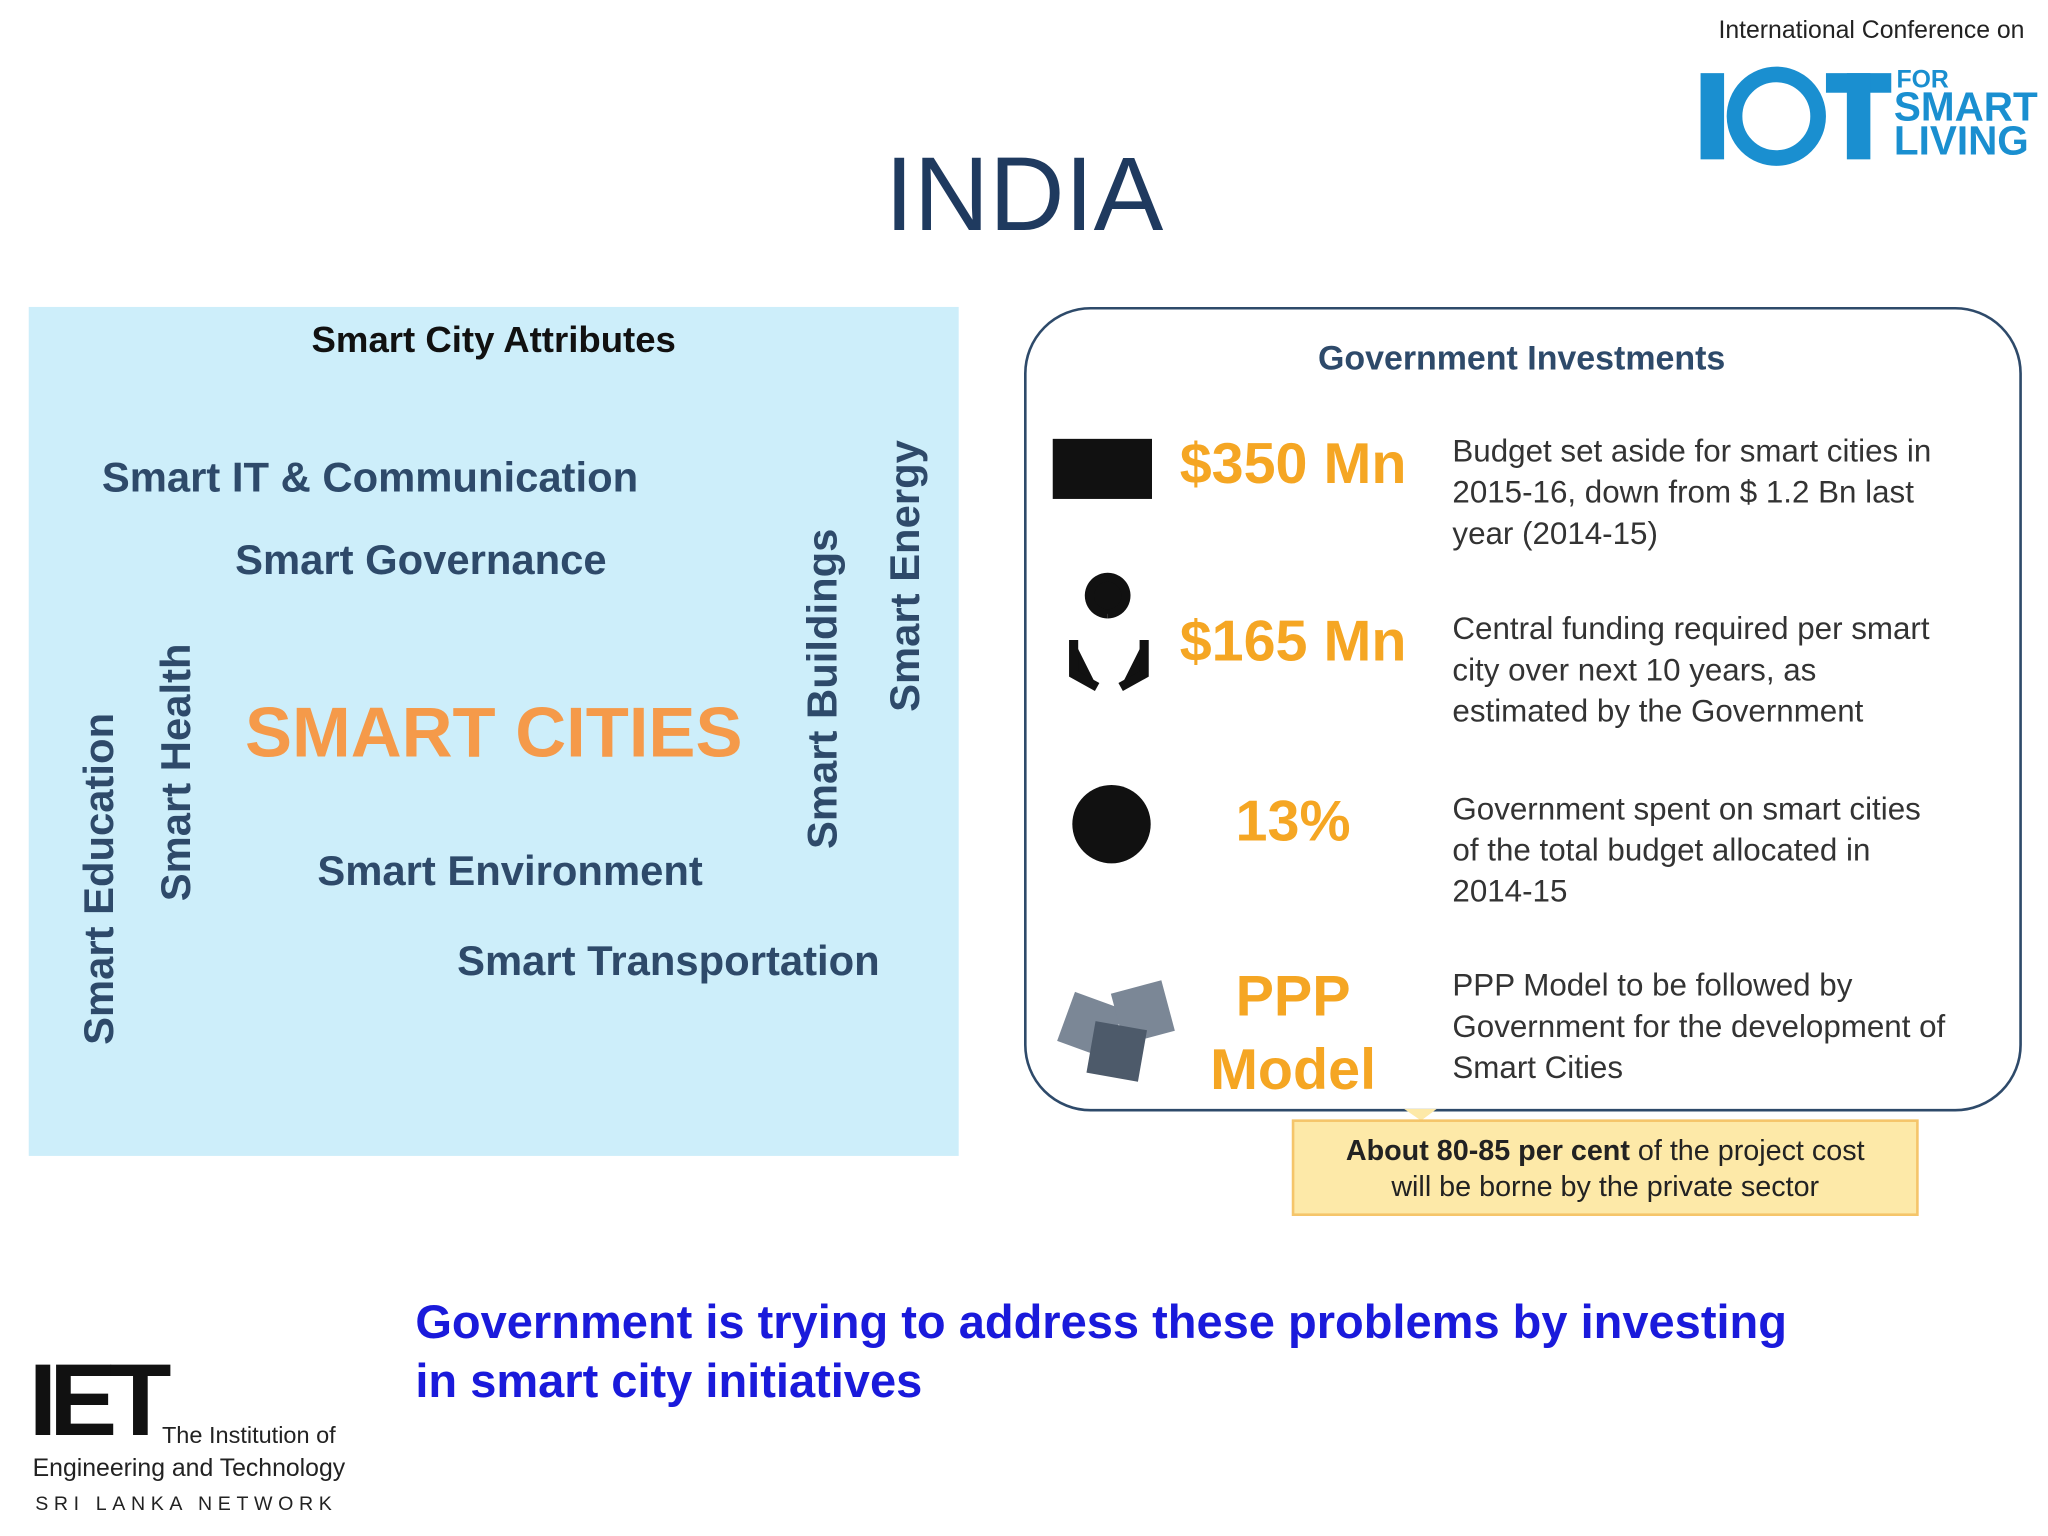 The width and height of the screenshot is (2048, 1536). What do you see at coordinates (1024, 194) in the screenshot?
I see `slide-title: INDIA` at bounding box center [1024, 194].